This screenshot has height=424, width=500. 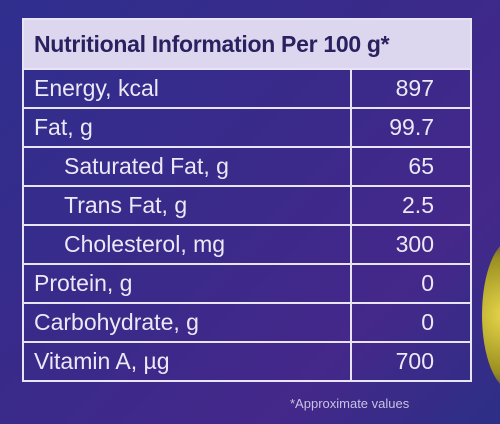 I want to click on table-row: Cholesterol, mg 300, so click(x=247, y=243).